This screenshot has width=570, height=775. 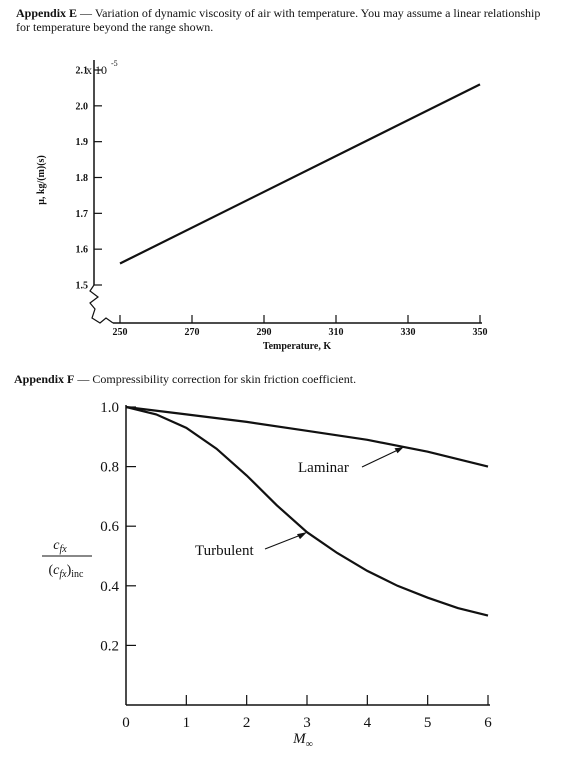 I want to click on y-tick-label-6: 2.1, so click(x=82, y=71).